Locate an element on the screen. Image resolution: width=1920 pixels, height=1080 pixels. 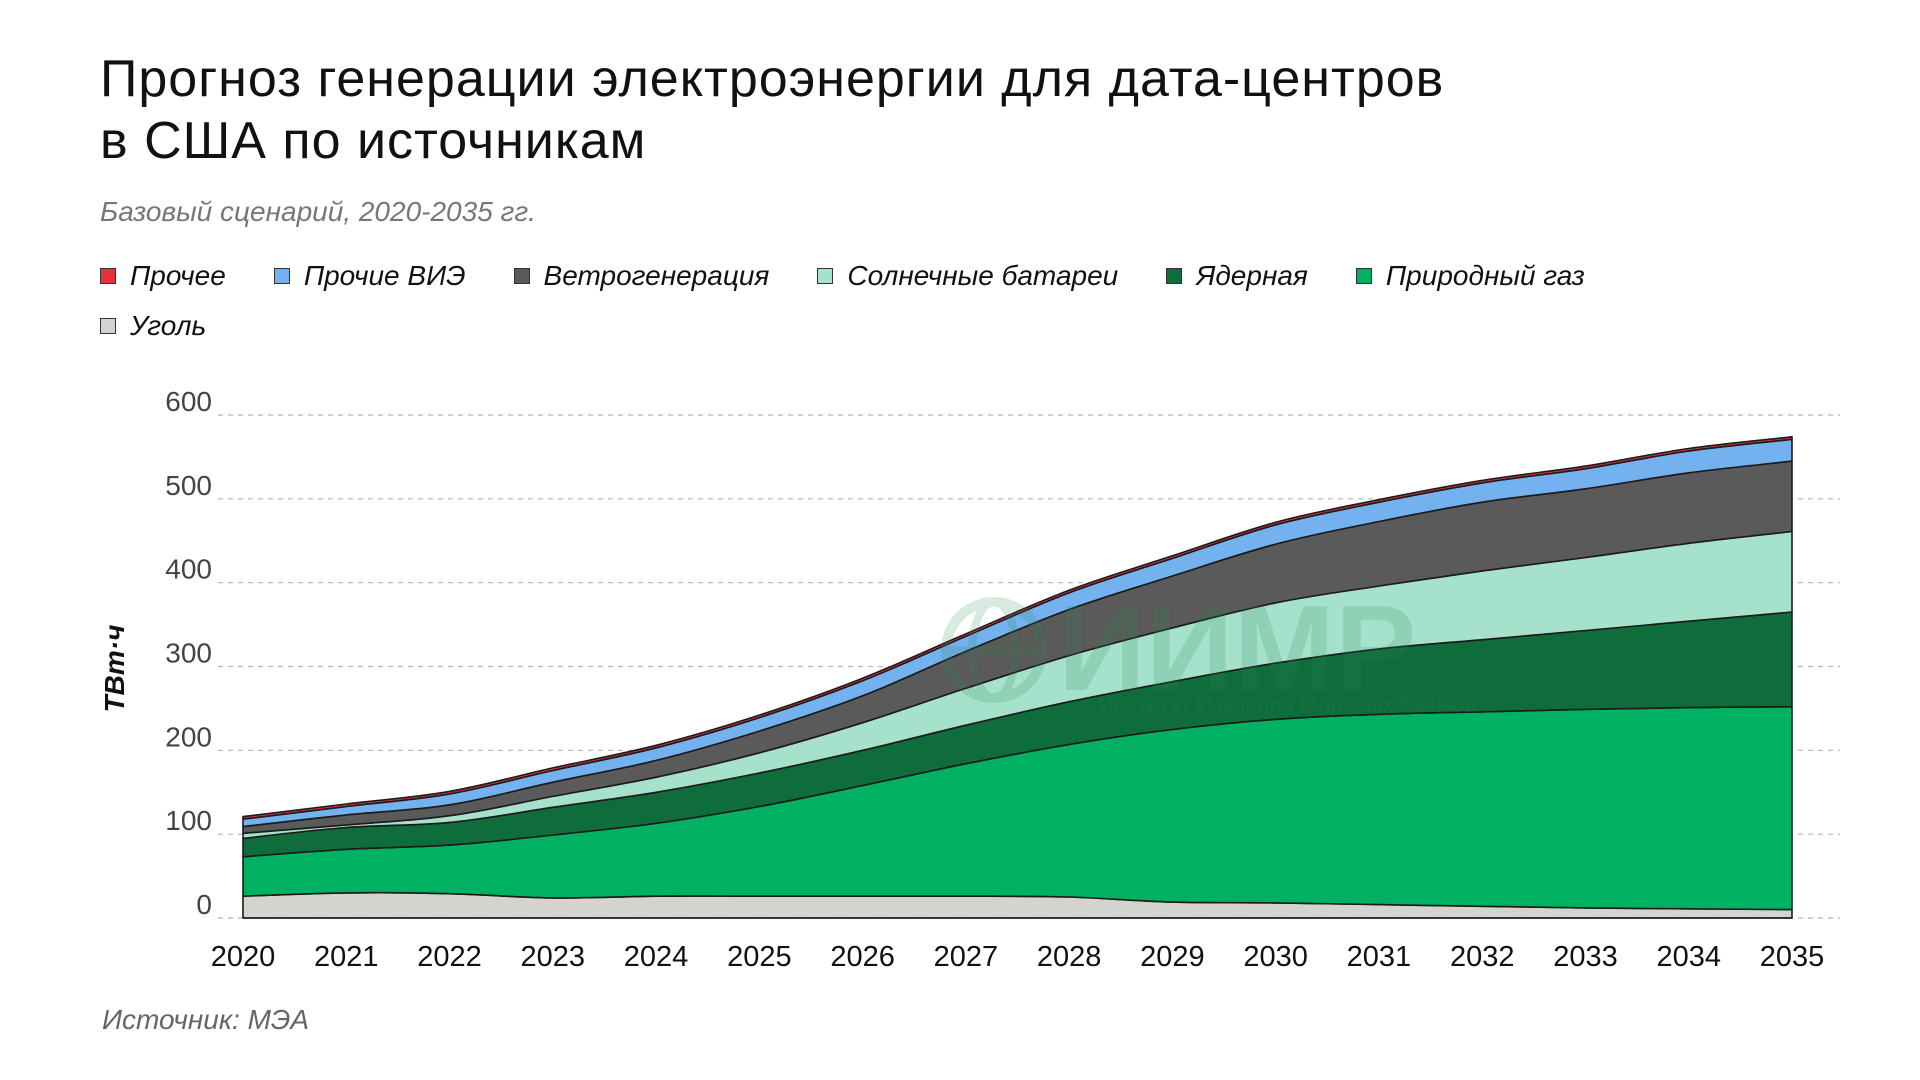
y-tick-label-400: 400 is located at coordinates (188, 569).